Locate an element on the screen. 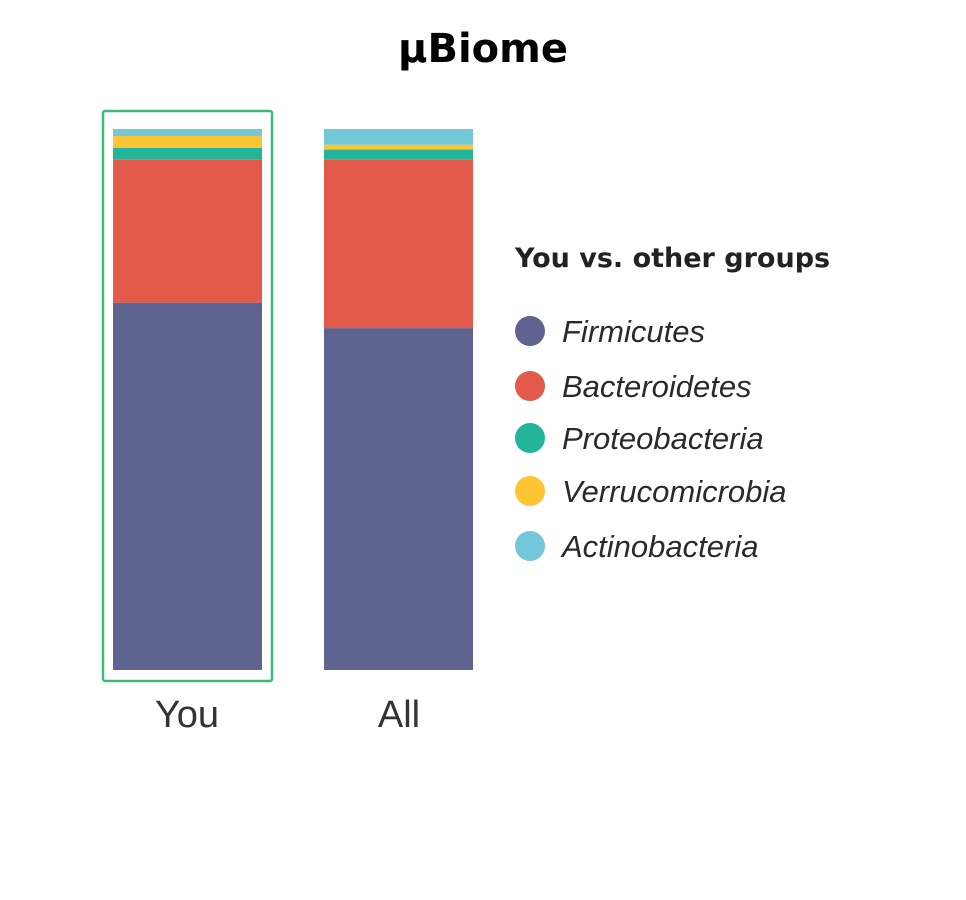 The image size is (966, 900). bar-segment-you-actinobacteria is located at coordinates (187, 133).